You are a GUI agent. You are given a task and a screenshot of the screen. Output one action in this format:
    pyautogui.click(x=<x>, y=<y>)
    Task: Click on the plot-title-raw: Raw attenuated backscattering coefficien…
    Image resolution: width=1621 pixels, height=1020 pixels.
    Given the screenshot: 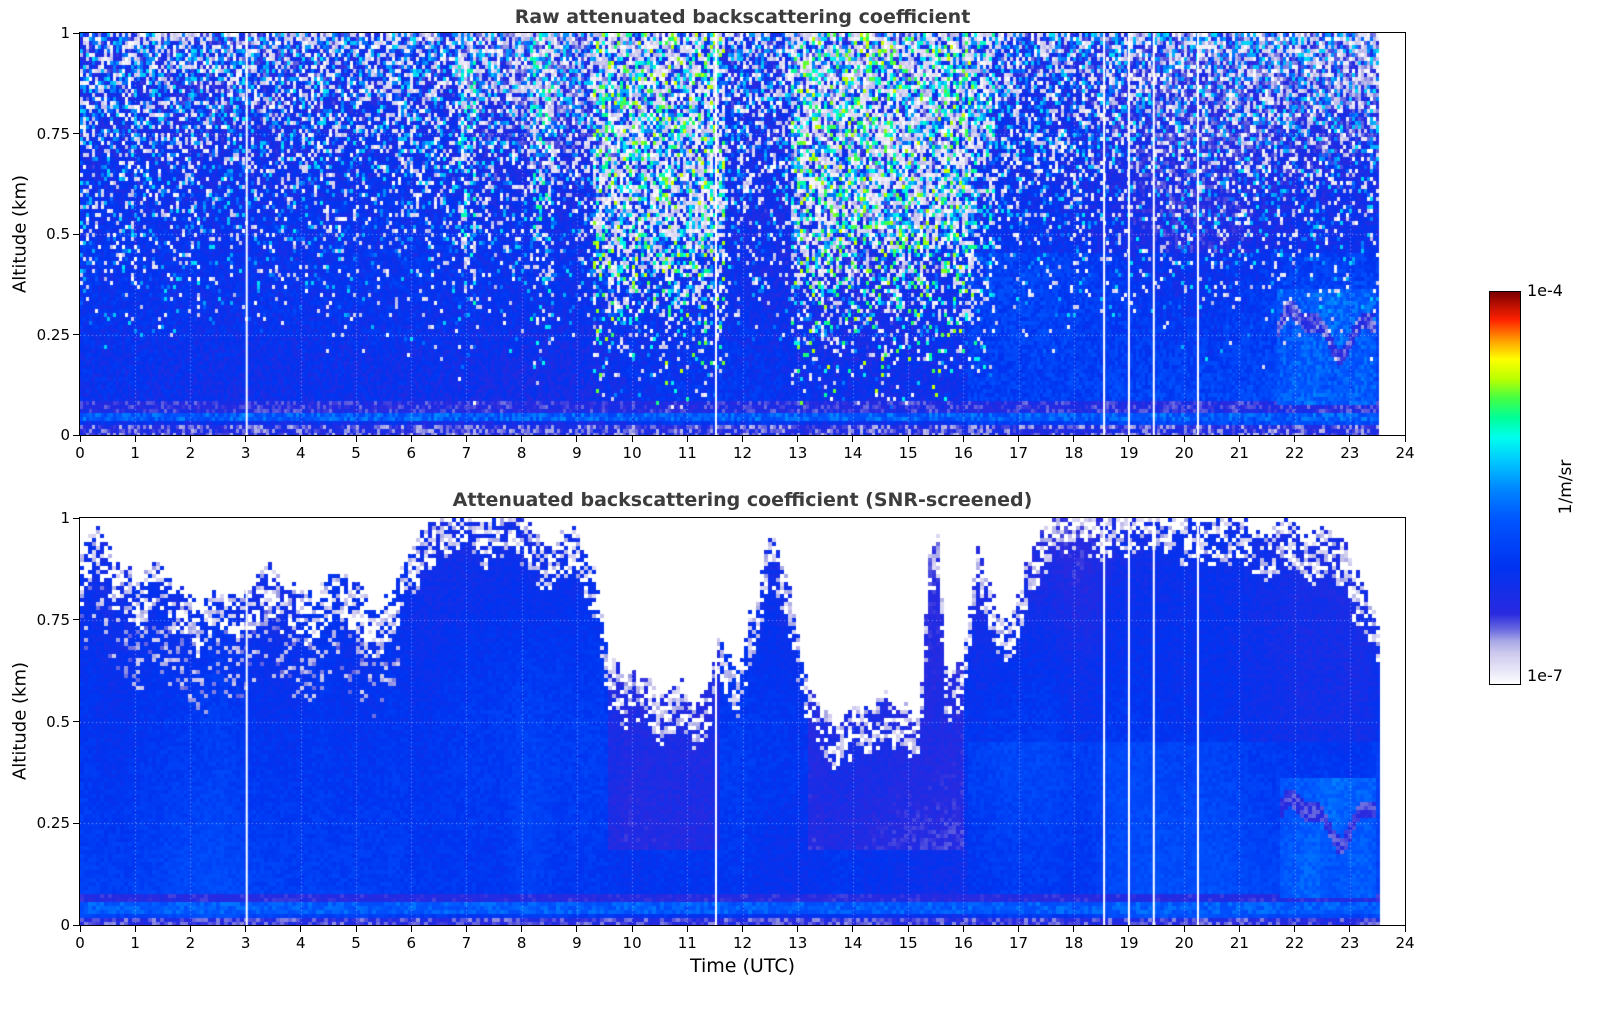 What is the action you would take?
    pyautogui.click(x=742, y=17)
    